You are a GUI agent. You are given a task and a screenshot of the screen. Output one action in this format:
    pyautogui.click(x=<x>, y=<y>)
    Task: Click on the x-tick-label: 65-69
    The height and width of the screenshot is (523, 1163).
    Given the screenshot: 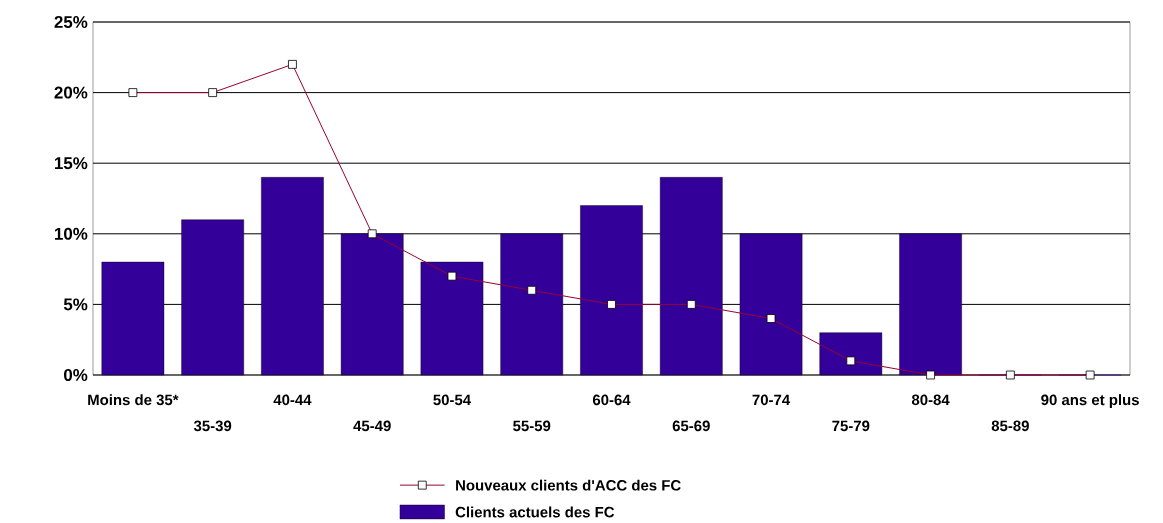 What is the action you would take?
    pyautogui.click(x=691, y=426)
    